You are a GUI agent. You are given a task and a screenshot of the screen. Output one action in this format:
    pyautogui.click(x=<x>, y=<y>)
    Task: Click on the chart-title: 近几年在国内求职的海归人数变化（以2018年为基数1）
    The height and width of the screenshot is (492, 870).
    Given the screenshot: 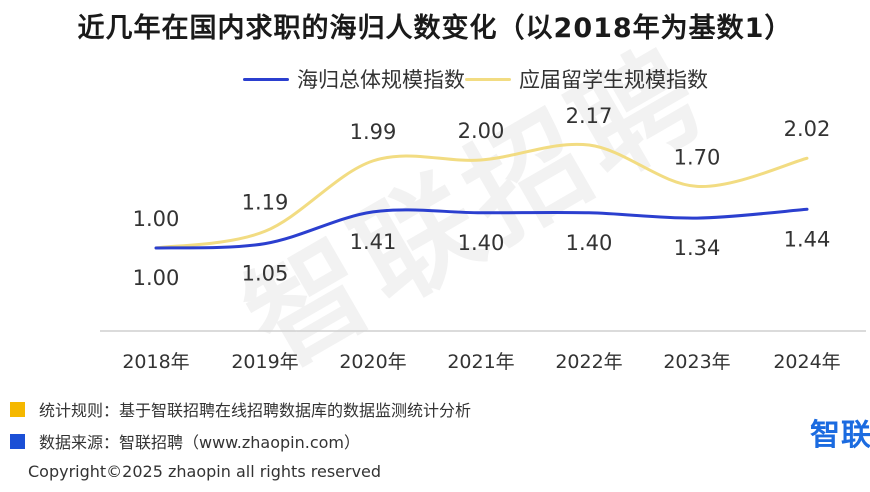 What is the action you would take?
    pyautogui.click(x=435, y=28)
    